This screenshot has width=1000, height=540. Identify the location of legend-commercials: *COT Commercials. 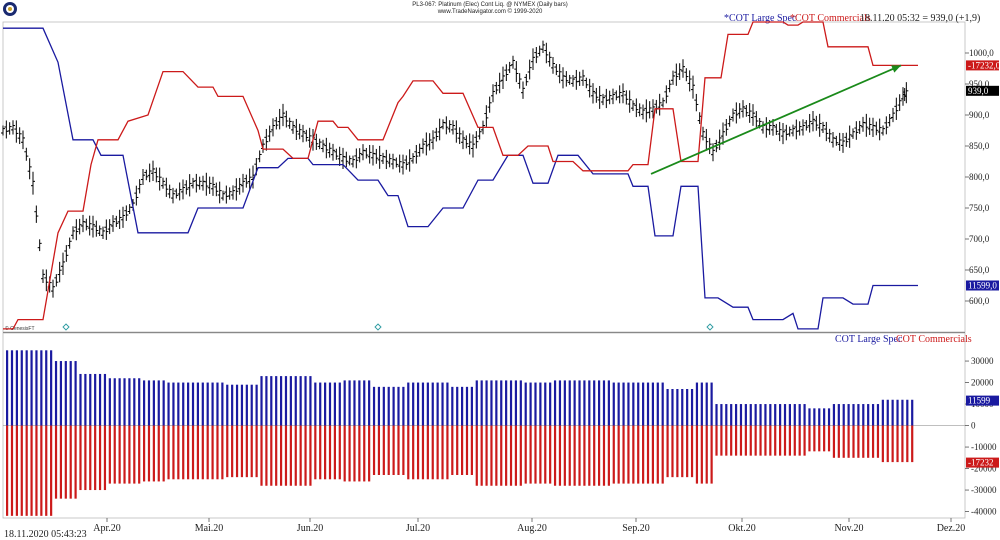
(830, 18).